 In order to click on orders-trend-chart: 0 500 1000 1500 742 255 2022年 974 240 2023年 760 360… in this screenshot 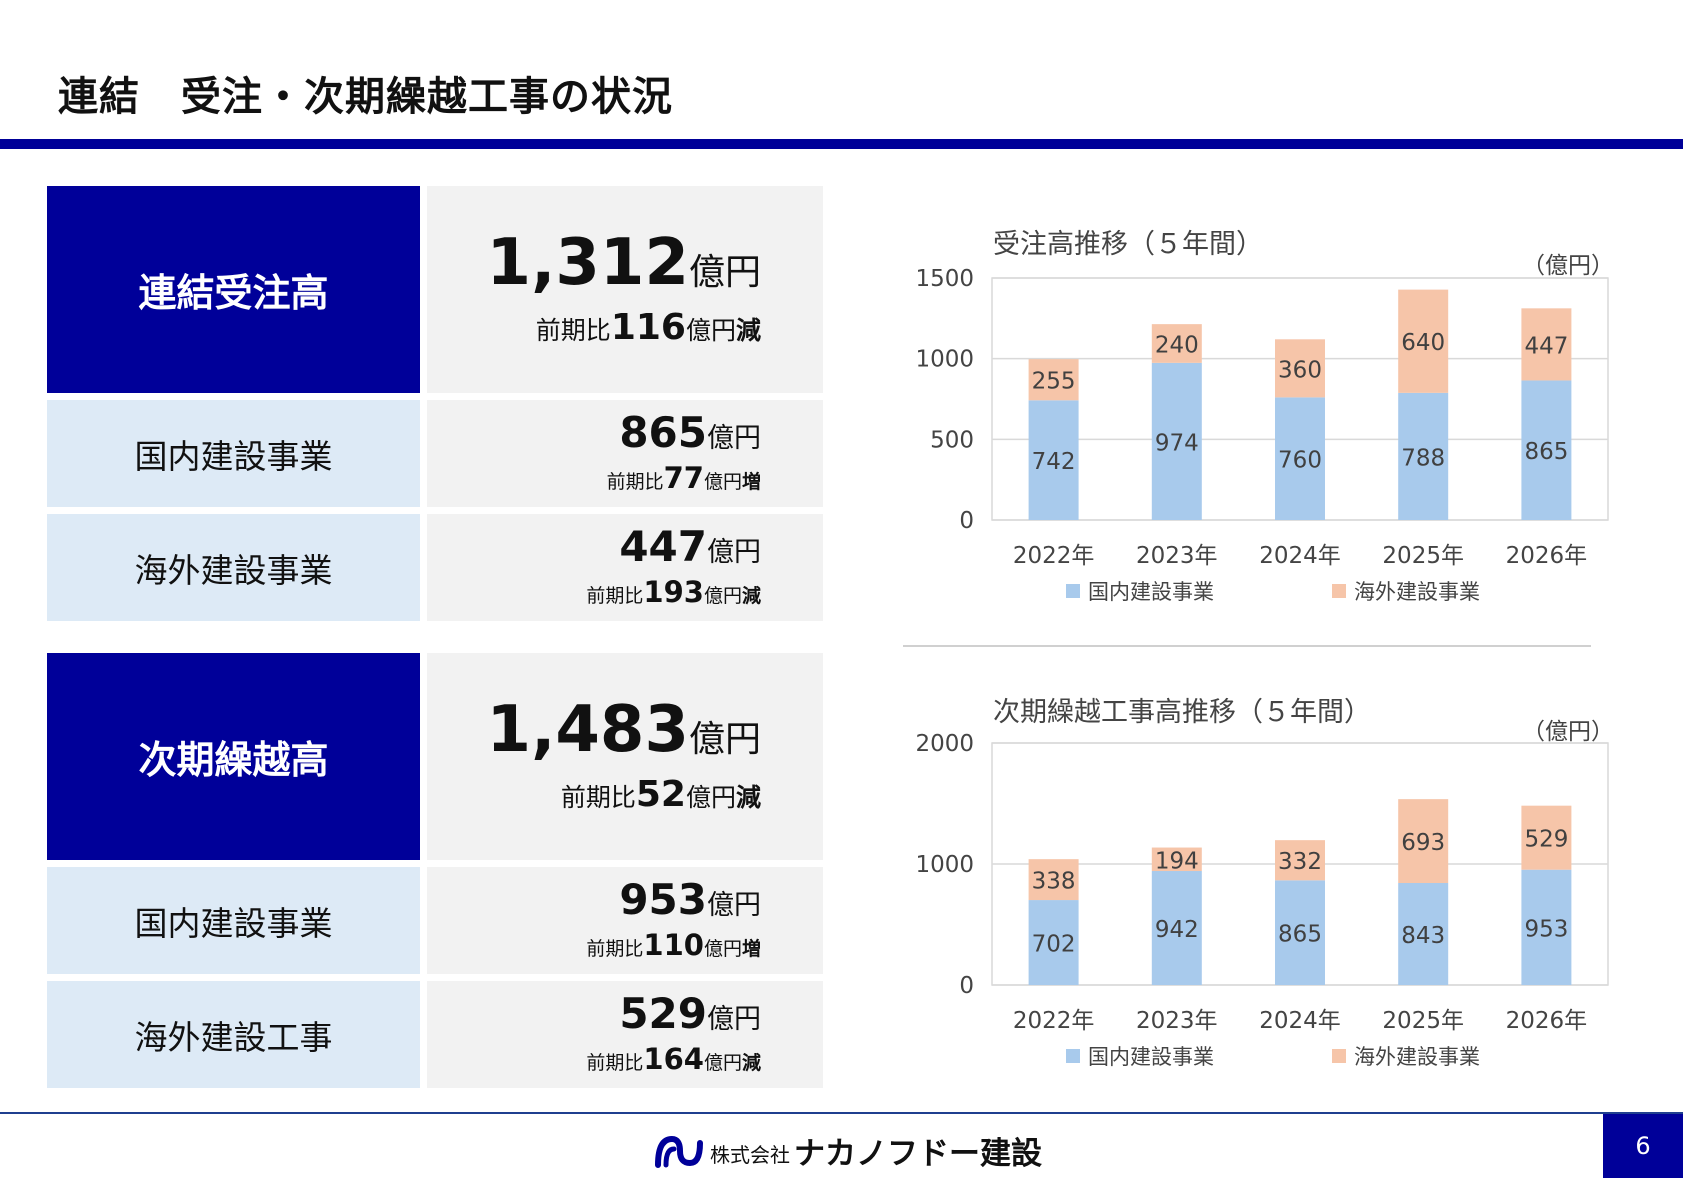, I will do `click(1262, 435)`.